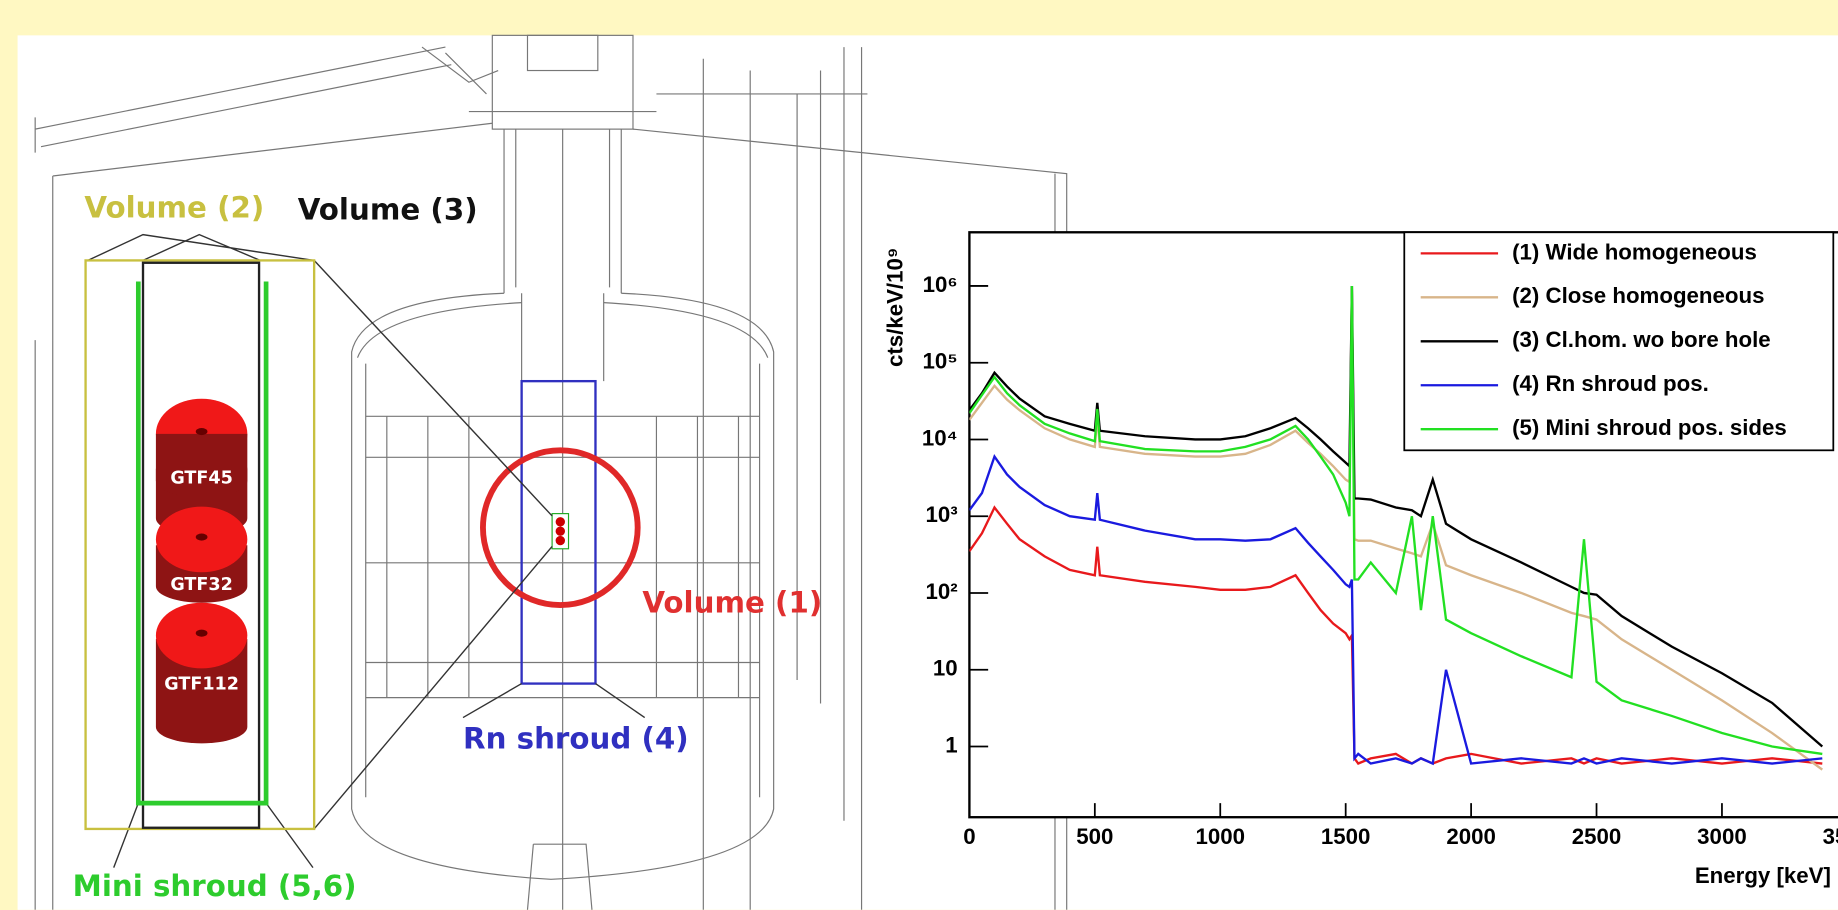 The height and width of the screenshot is (910, 1838). I want to click on volume-3-box, so click(201, 545).